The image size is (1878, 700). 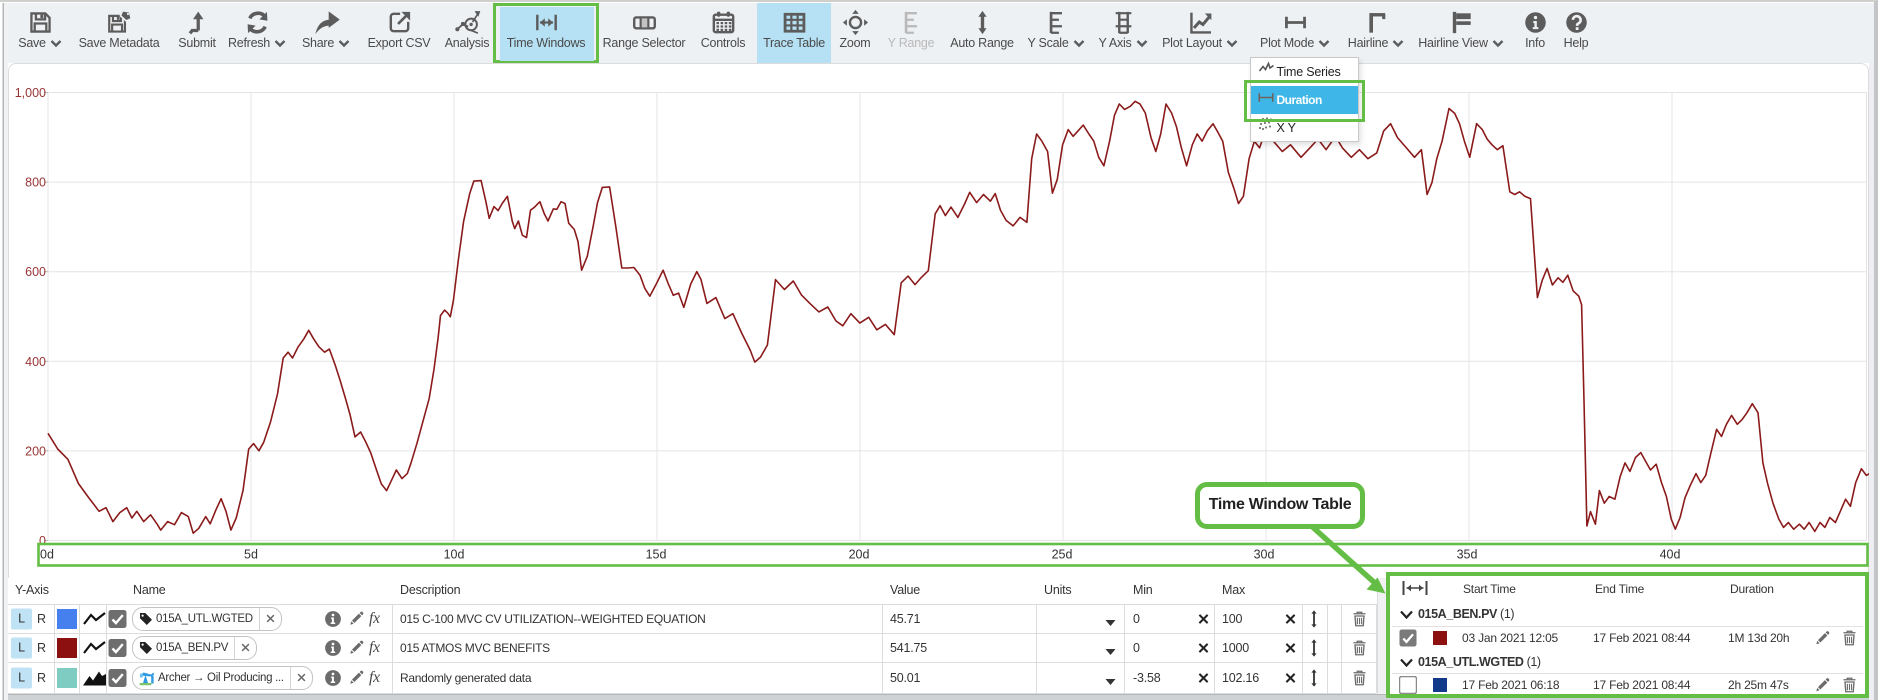 I want to click on svg-text: 25d, so click(x=1062, y=555).